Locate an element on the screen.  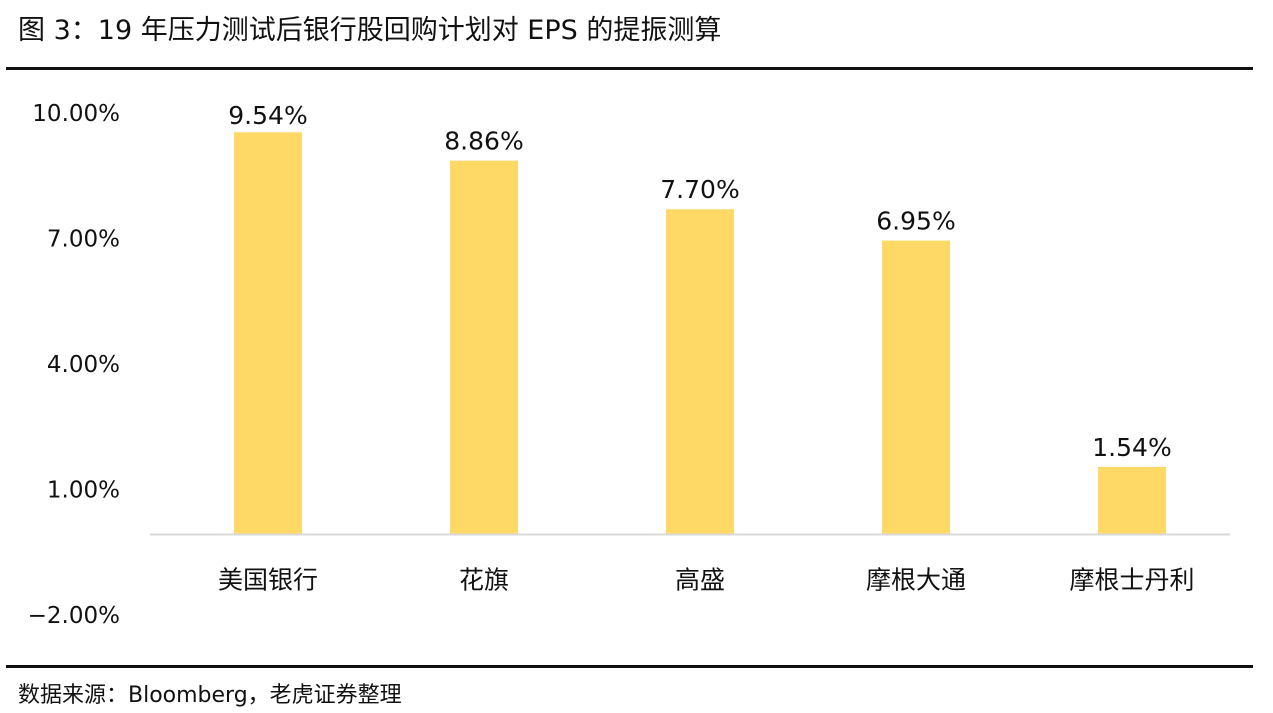
bottom-rule is located at coordinates (629, 666).